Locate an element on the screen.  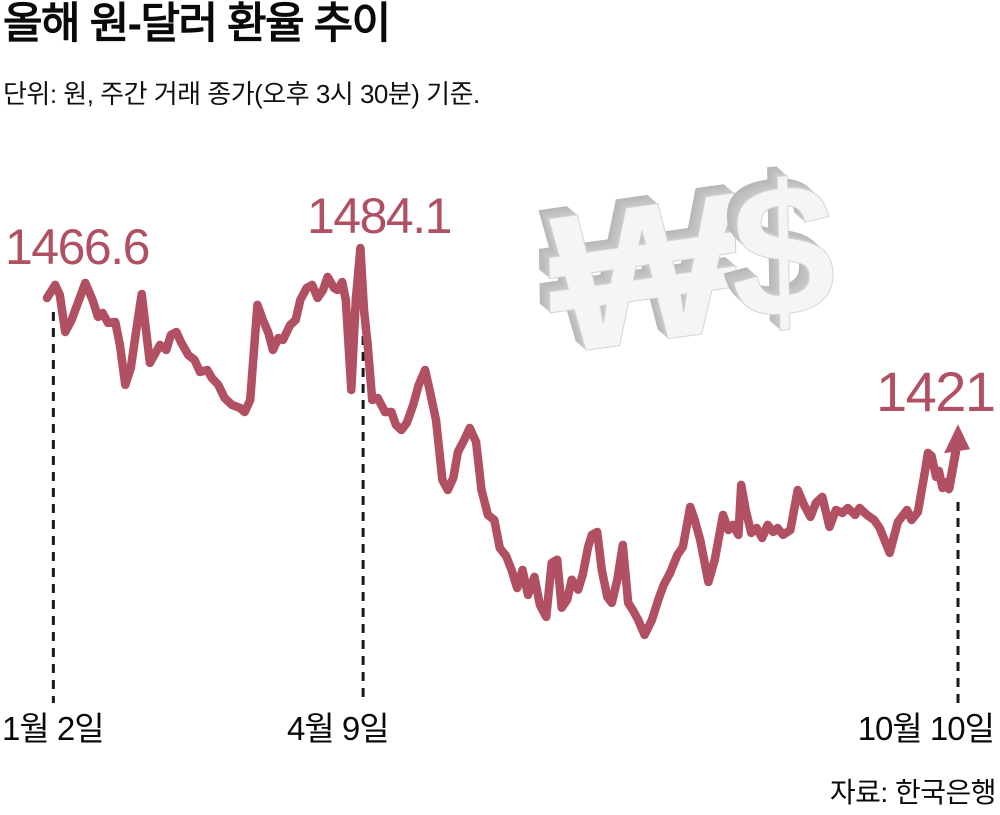
trend-arrow-shaft is located at coordinates (952, 469).